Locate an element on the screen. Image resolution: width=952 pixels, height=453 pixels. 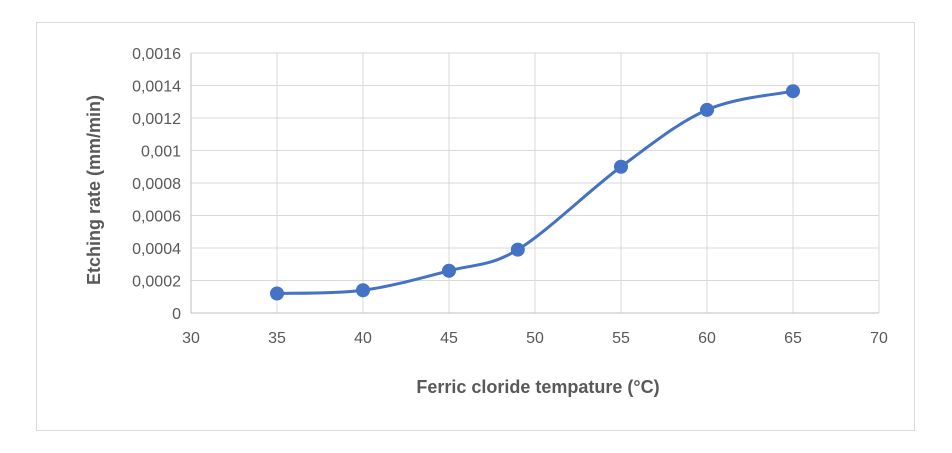
x-tick-label: 45 is located at coordinates (449, 338).